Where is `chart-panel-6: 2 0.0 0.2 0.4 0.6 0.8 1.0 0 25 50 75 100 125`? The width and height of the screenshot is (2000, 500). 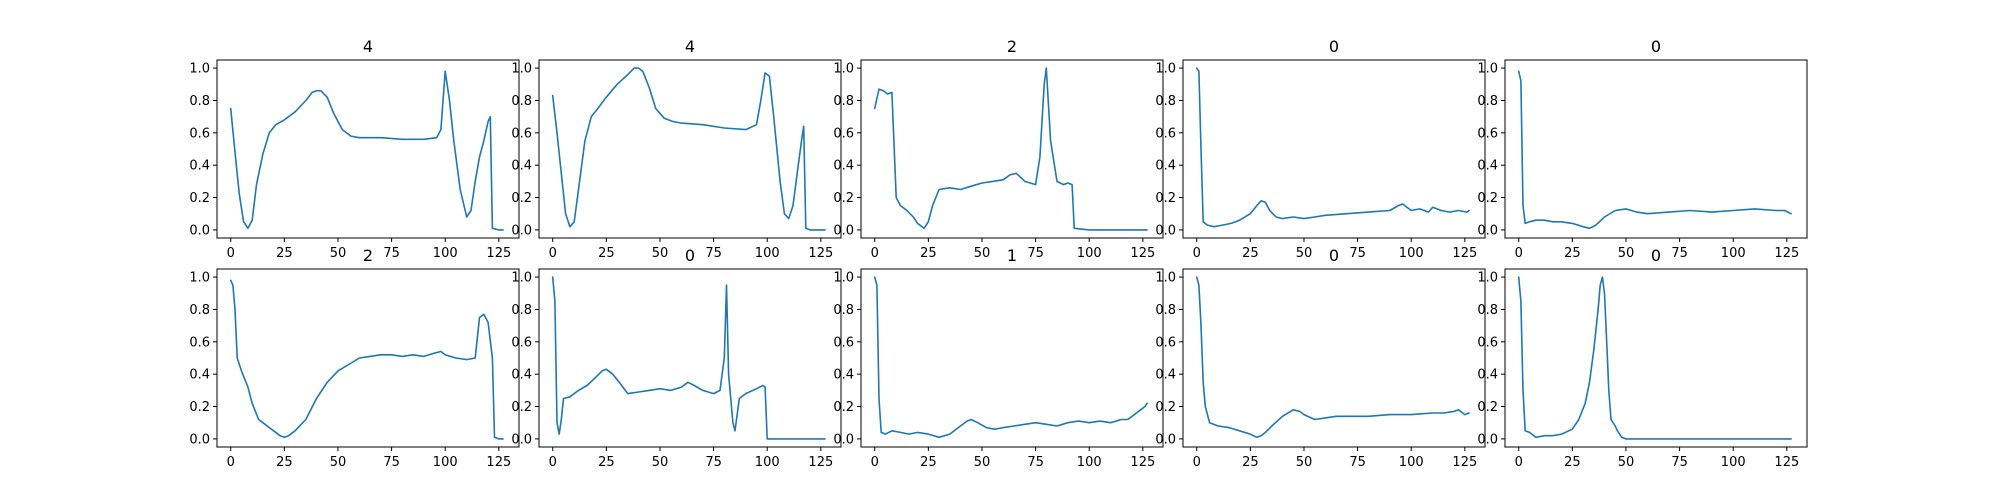
chart-panel-6: 2 0.0 0.2 0.4 0.6 0.8 1.0 0 25 50 75 100 125 is located at coordinates (354, 358).